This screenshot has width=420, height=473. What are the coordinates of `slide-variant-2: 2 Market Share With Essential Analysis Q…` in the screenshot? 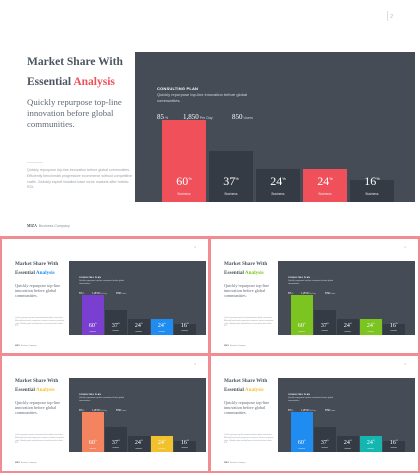 It's located at (314, 296).